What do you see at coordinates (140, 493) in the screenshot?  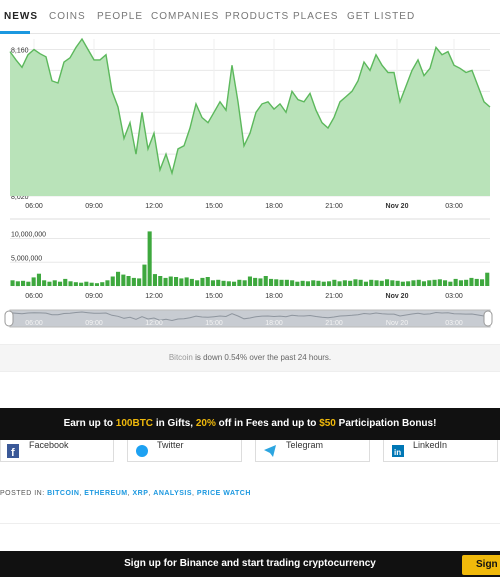 I see `tag-link: XRP` at bounding box center [140, 493].